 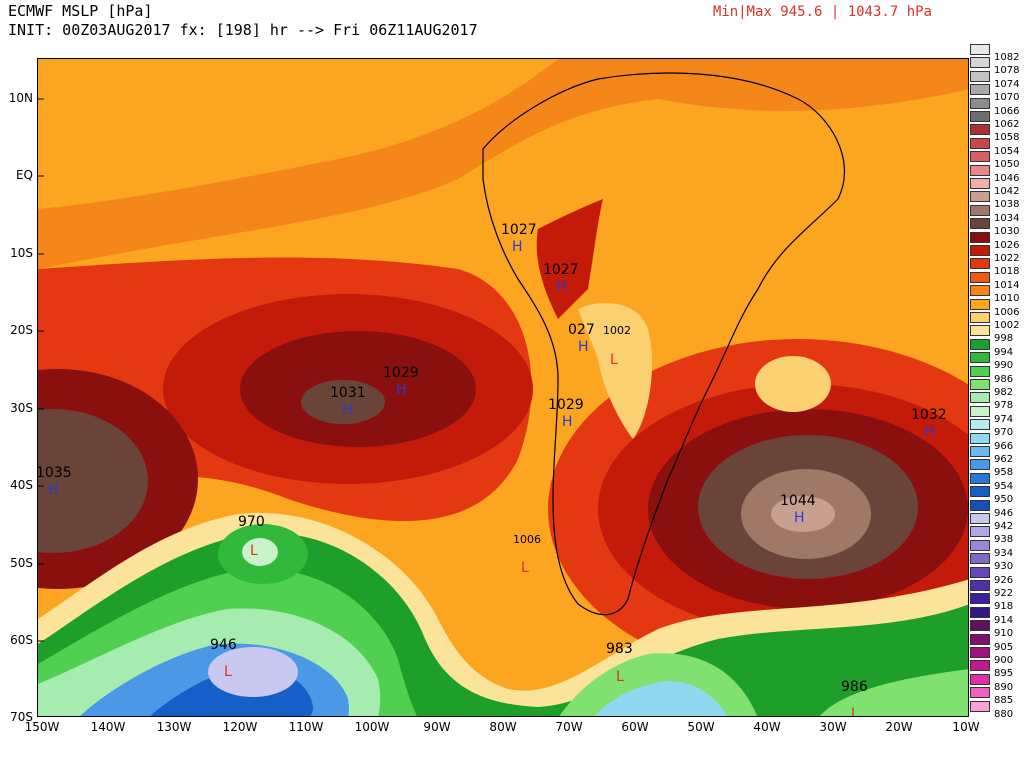 I want to click on colorbar-level-label: 1042, so click(x=1007, y=191).